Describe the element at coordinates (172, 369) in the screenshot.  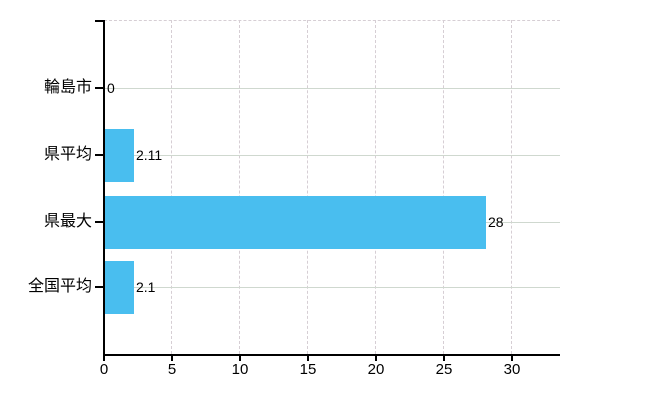
I see `x-tick-label: 5` at that location.